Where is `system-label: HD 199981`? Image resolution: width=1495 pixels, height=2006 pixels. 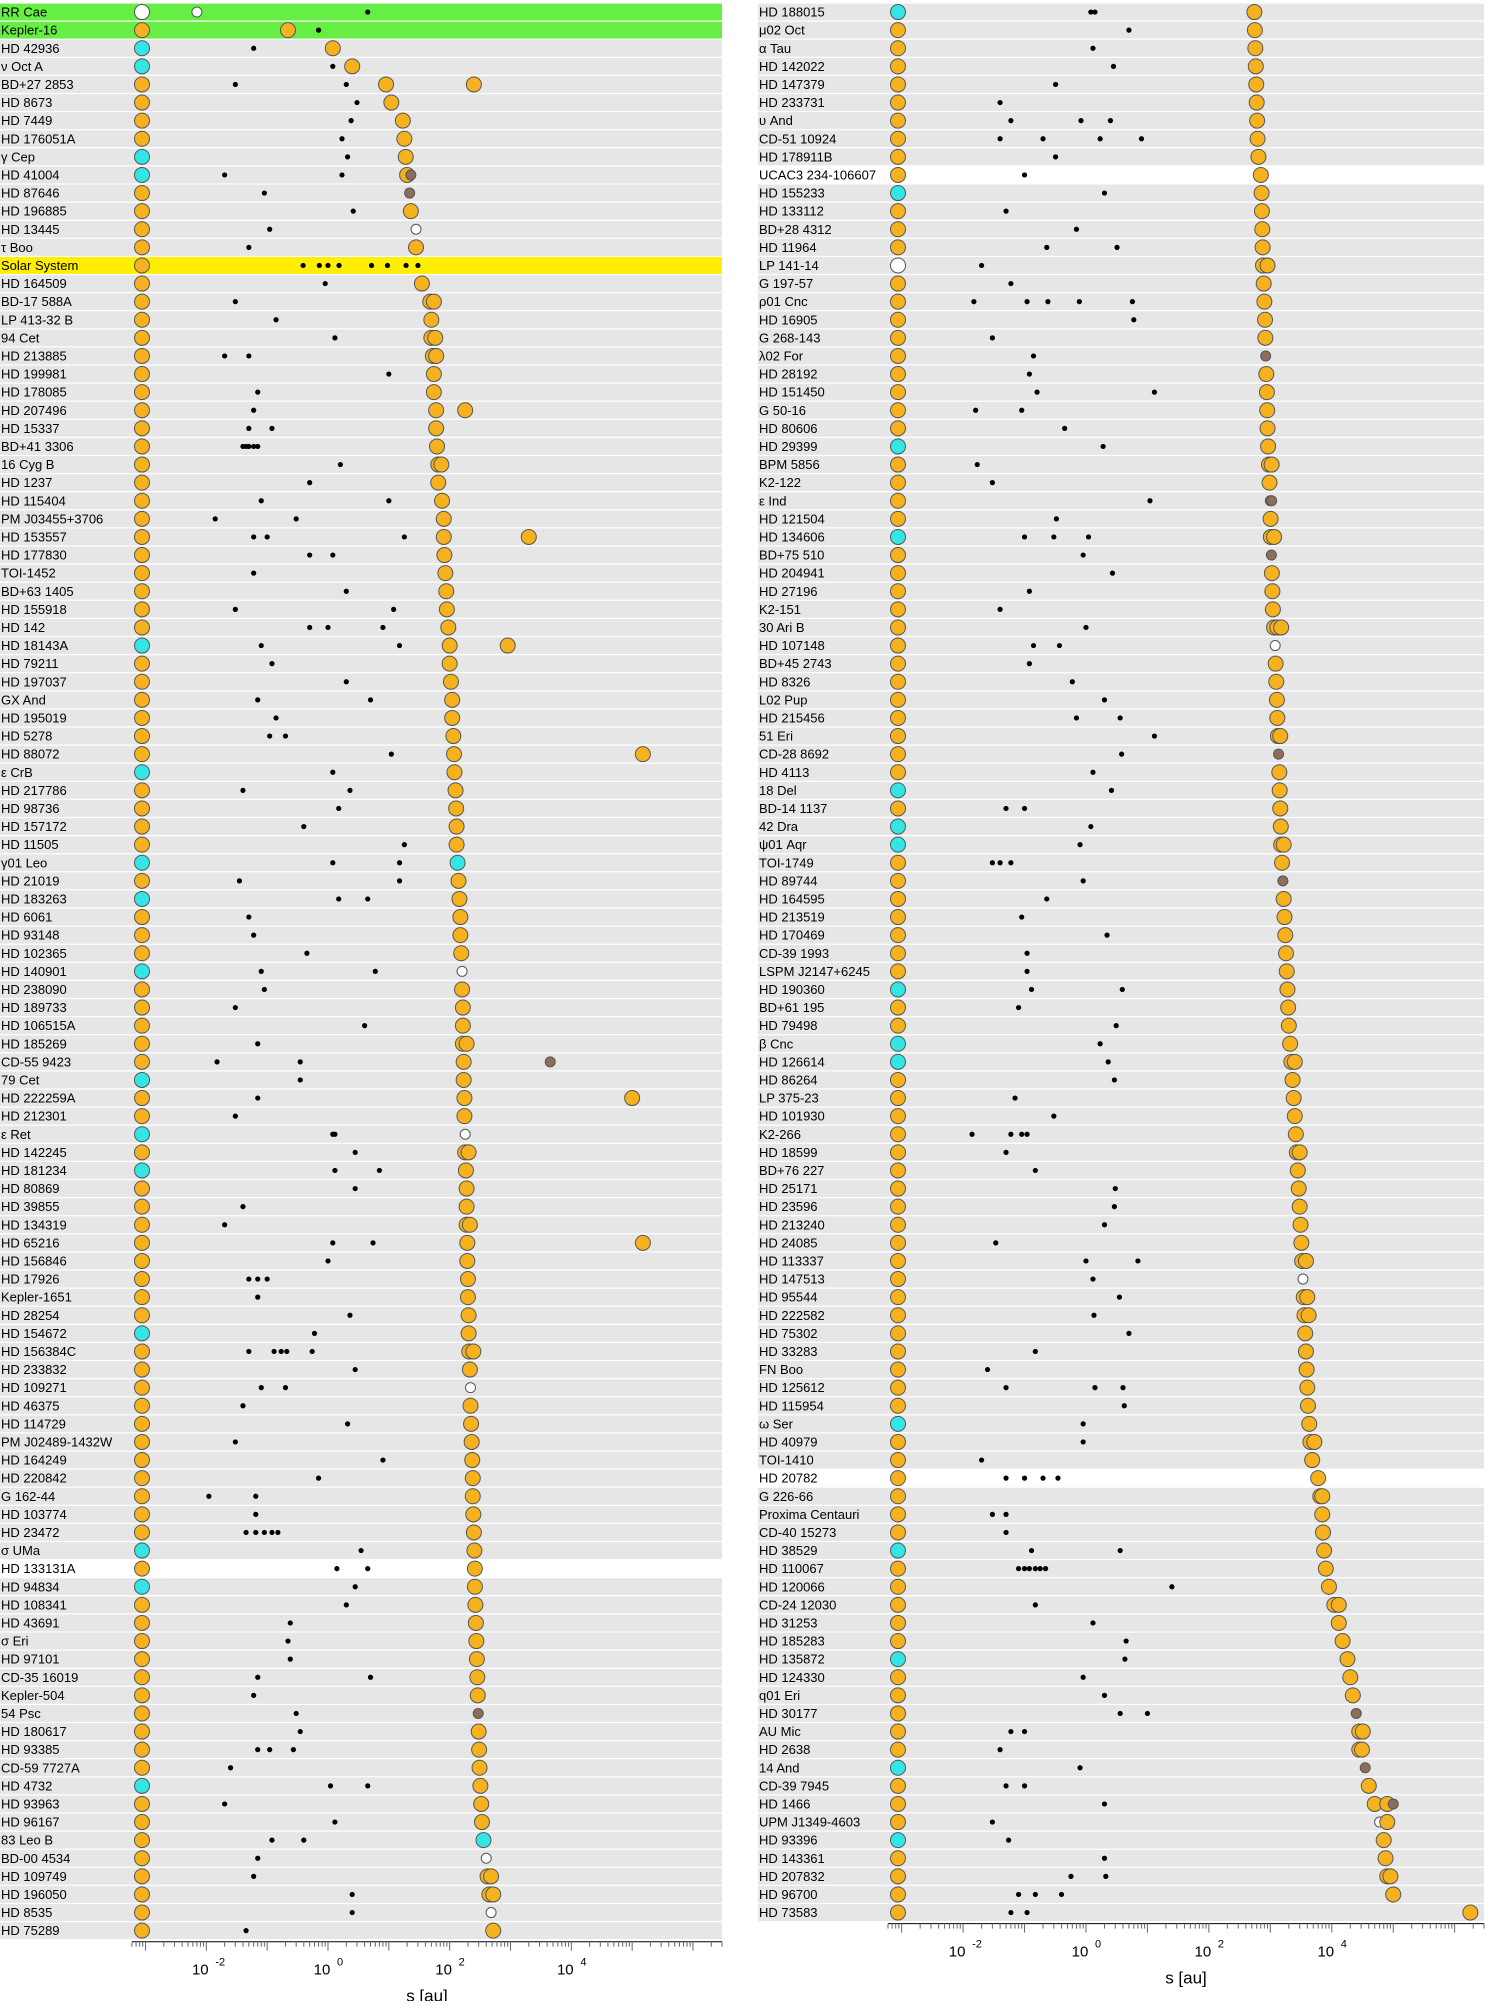 system-label: HD 199981 is located at coordinates (34, 374).